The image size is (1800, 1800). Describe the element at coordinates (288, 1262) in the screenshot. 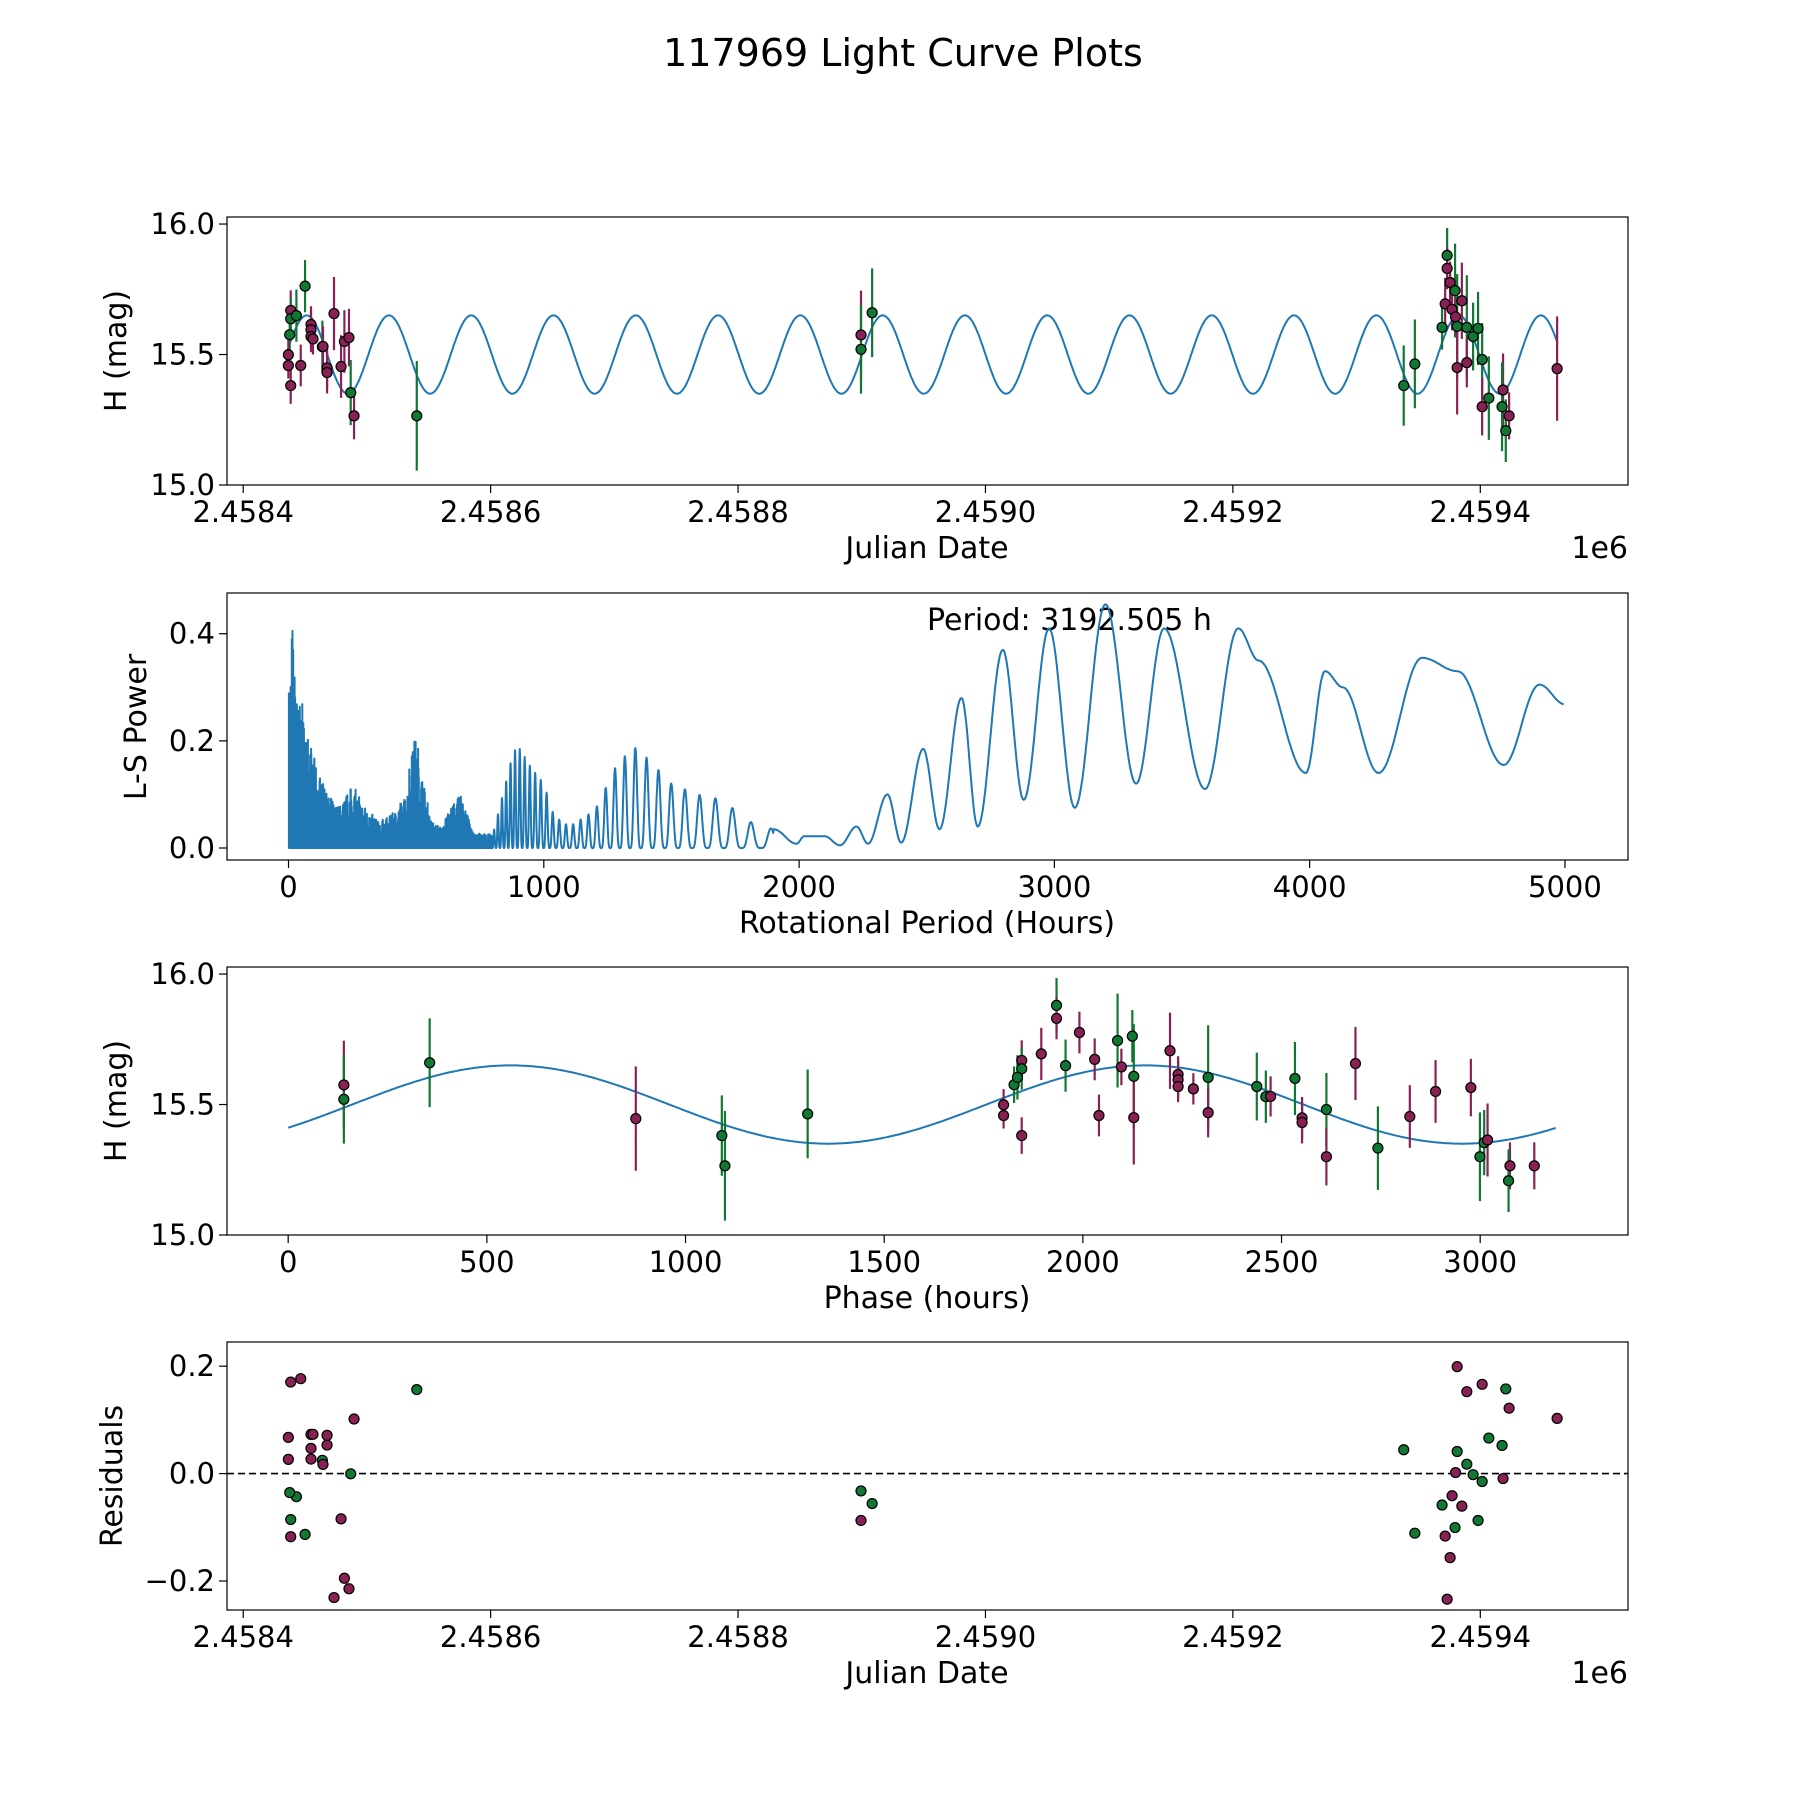

I see `x-tick-label: 0` at that location.